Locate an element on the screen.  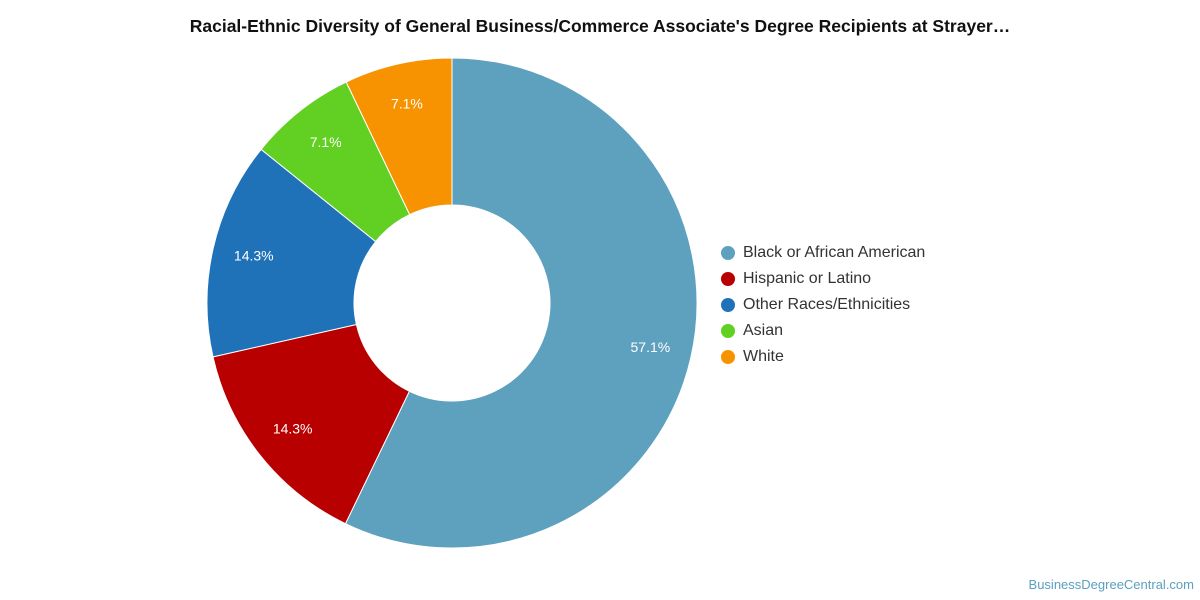
slice-data-label: 57.1% is located at coordinates (651, 347).